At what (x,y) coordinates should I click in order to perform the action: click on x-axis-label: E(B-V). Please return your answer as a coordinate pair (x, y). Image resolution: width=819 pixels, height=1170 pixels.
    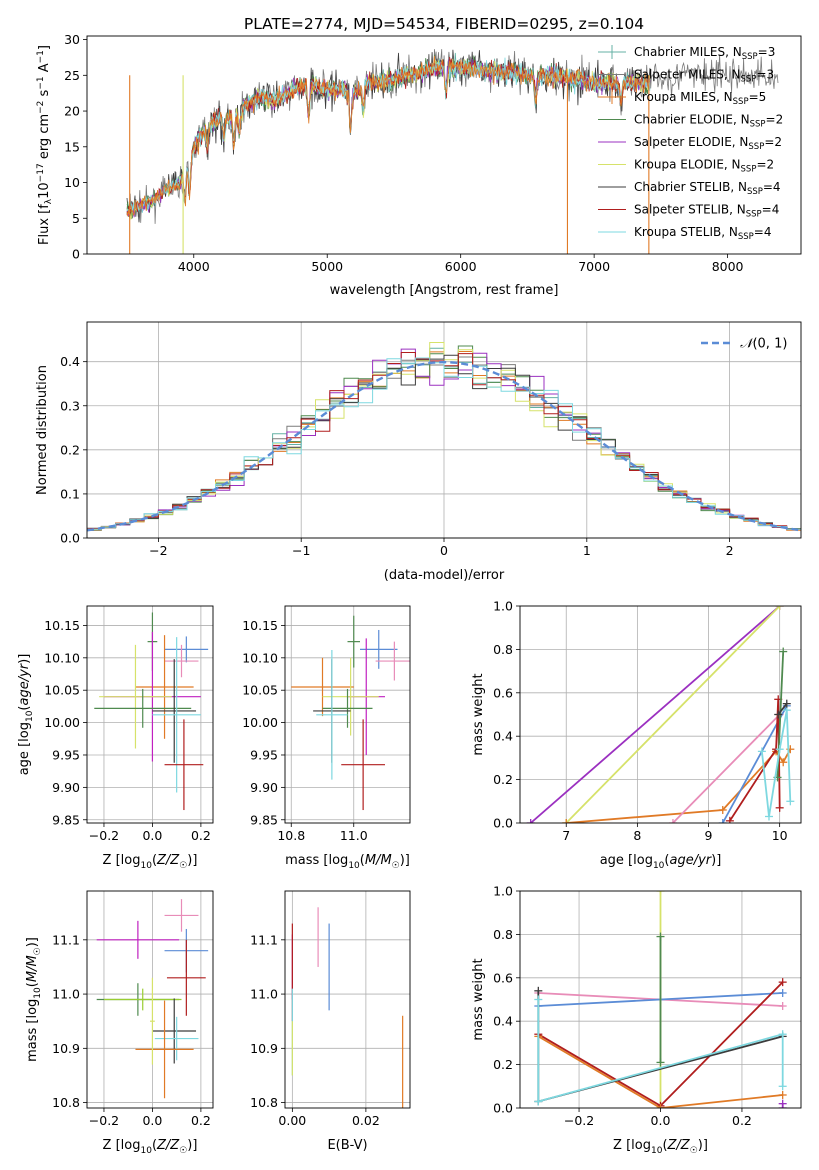
    Looking at the image, I should click on (347, 1145).